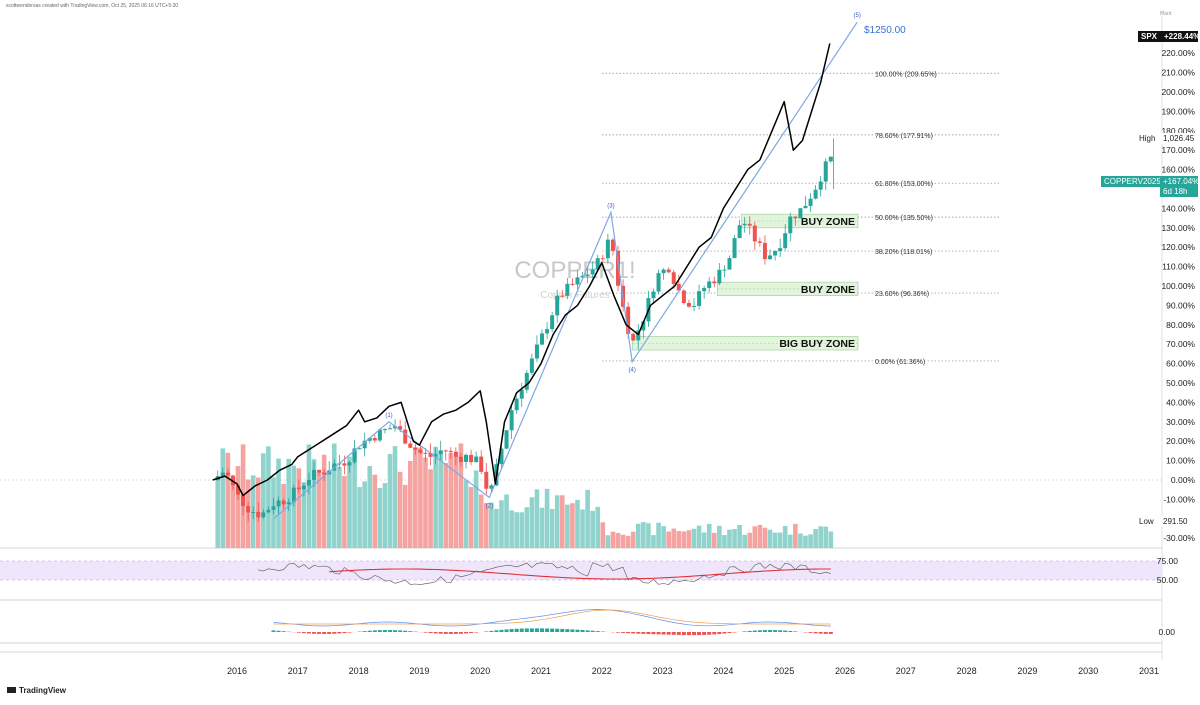 This screenshot has width=1200, height=705. Describe the element at coordinates (900, 362) in the screenshot. I see `fib-label: 0.00% (61.36%)` at that location.